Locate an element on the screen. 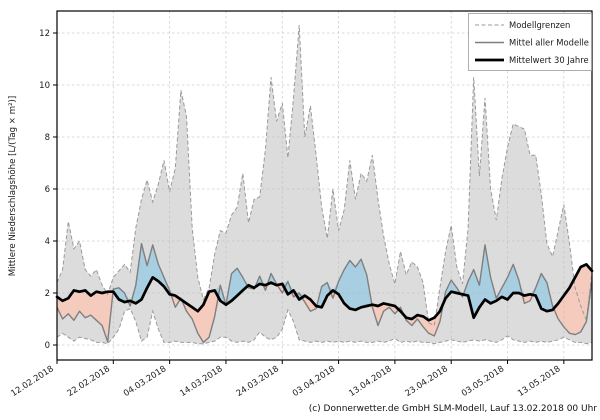  y-tick-labels: 0 2 4 6 8 10 12 is located at coordinates (44, 190).